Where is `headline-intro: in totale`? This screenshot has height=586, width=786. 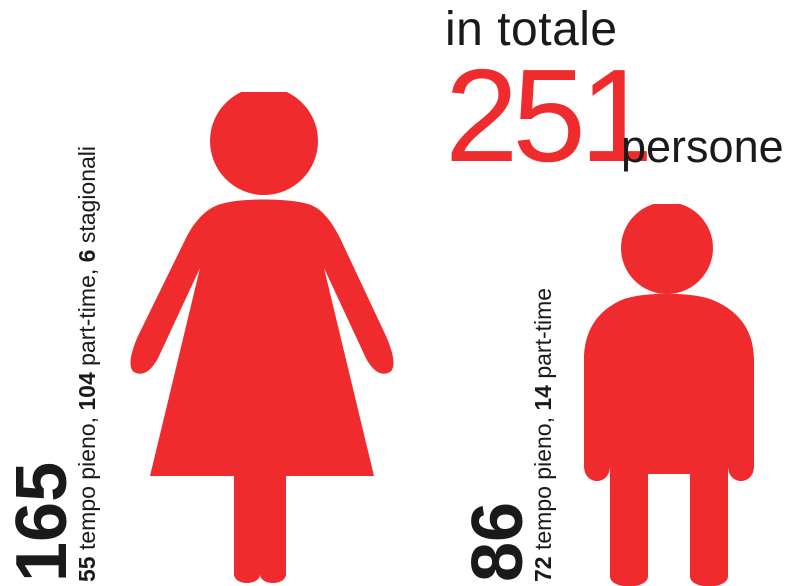
headline-intro: in totale is located at coordinates (531, 29).